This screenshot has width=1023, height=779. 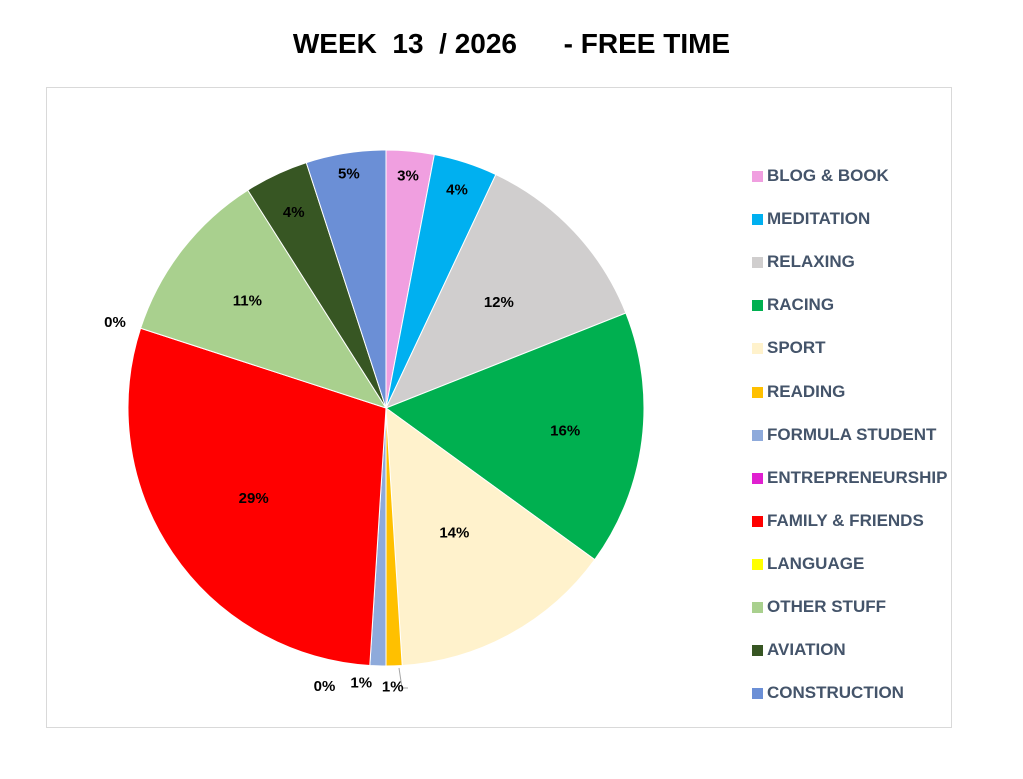 What do you see at coordinates (403, 678) in the screenshot?
I see `leader-line-reading` at bounding box center [403, 678].